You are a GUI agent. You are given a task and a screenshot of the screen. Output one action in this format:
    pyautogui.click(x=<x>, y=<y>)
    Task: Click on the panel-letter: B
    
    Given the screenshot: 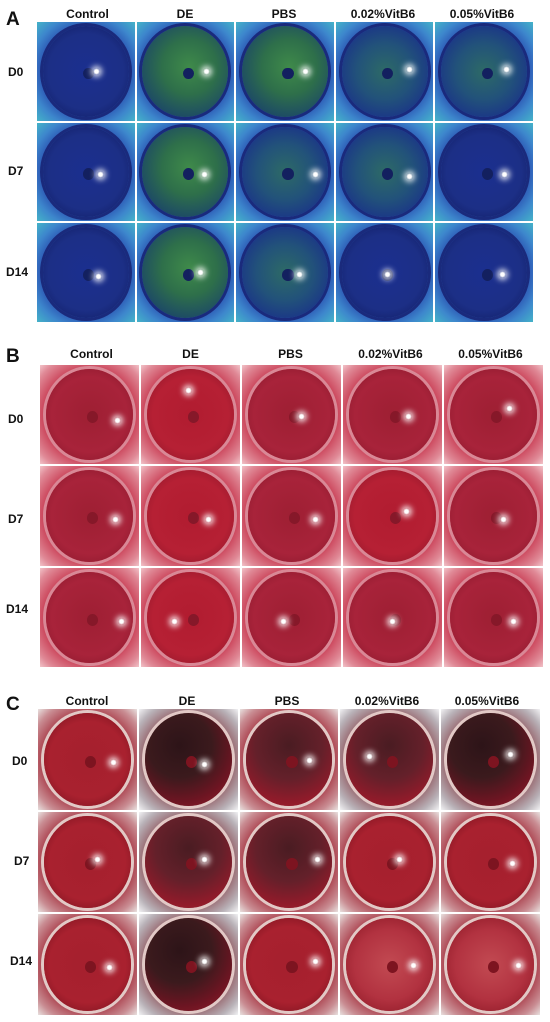 What is the action you would take?
    pyautogui.click(x=13, y=356)
    